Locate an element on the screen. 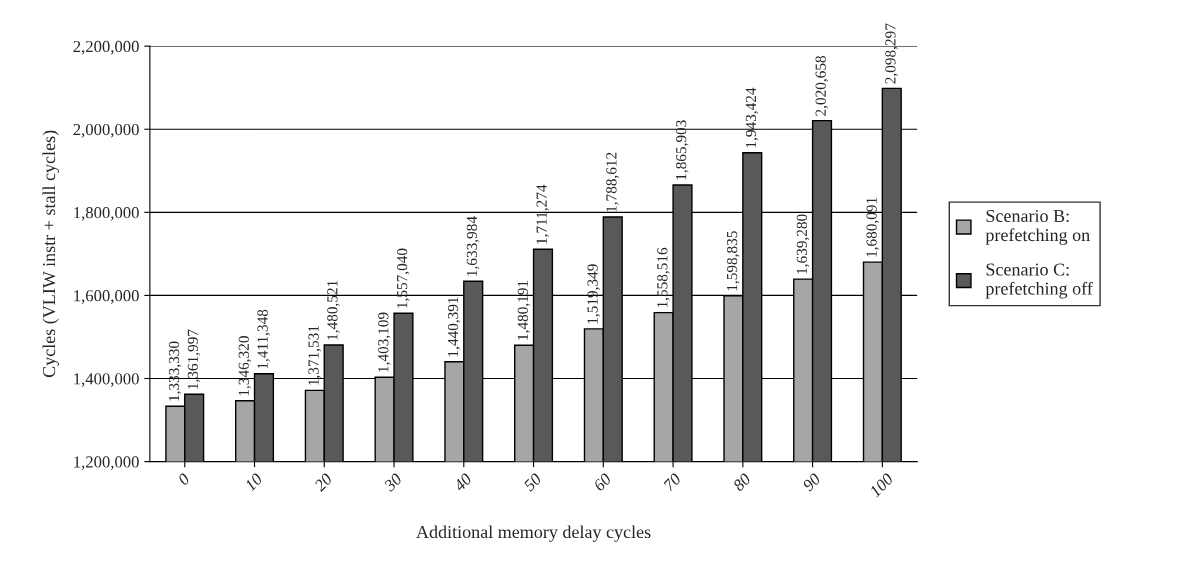  x-tick-label: 60 is located at coordinates (602, 482).